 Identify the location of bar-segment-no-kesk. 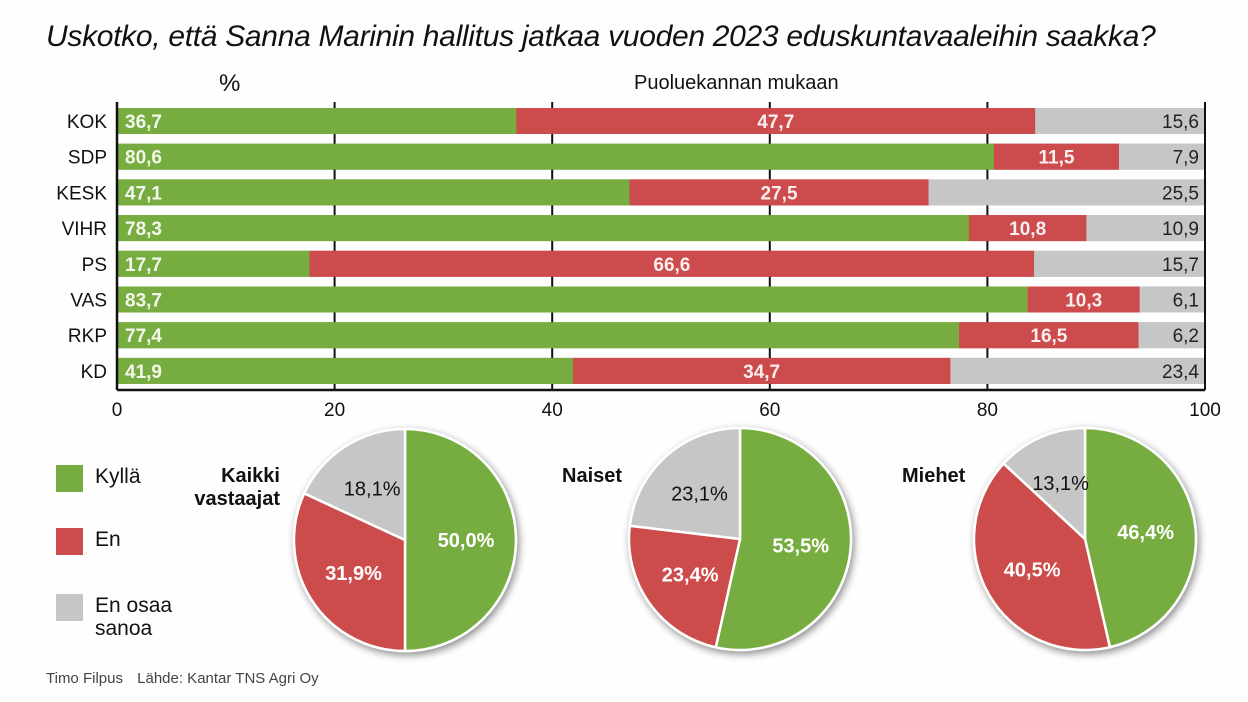
(779, 192).